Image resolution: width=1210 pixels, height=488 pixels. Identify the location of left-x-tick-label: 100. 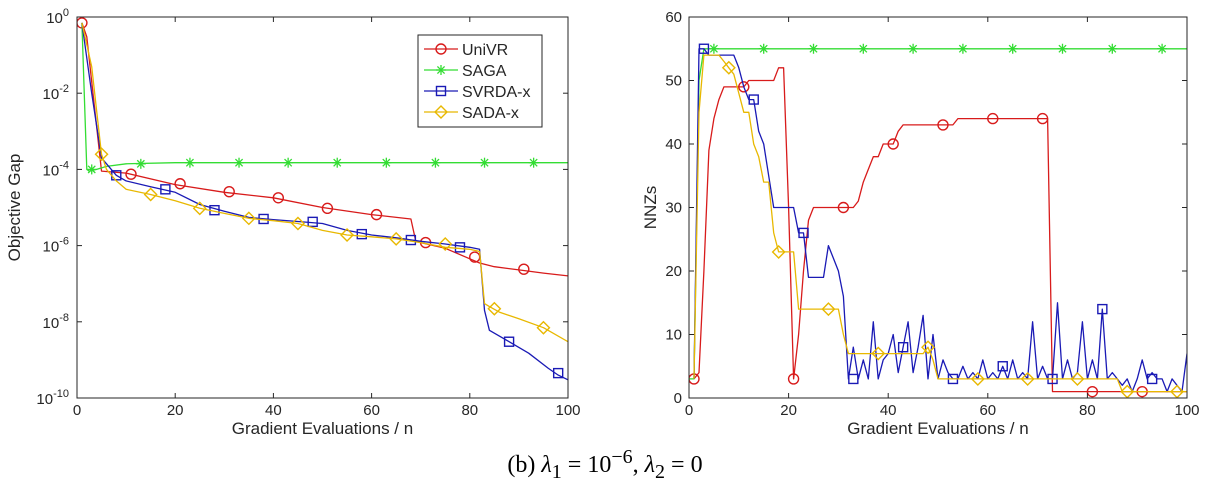
(567, 410).